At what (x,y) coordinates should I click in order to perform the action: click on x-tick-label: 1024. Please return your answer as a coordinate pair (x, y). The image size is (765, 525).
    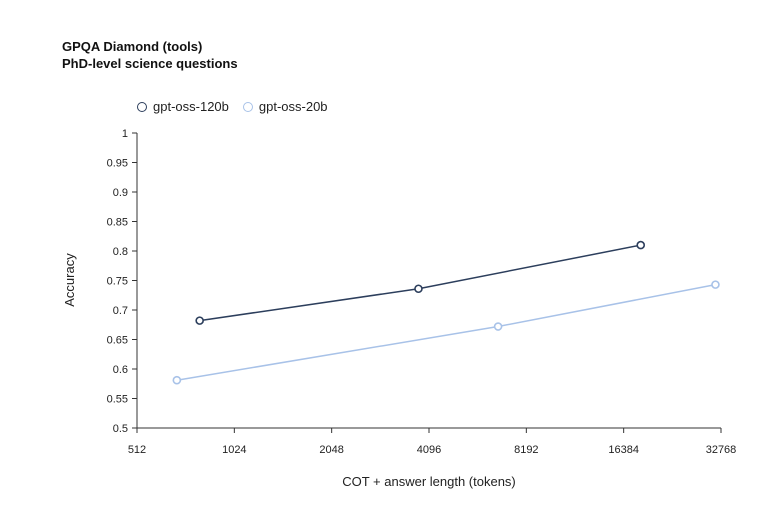
    Looking at the image, I should click on (234, 450).